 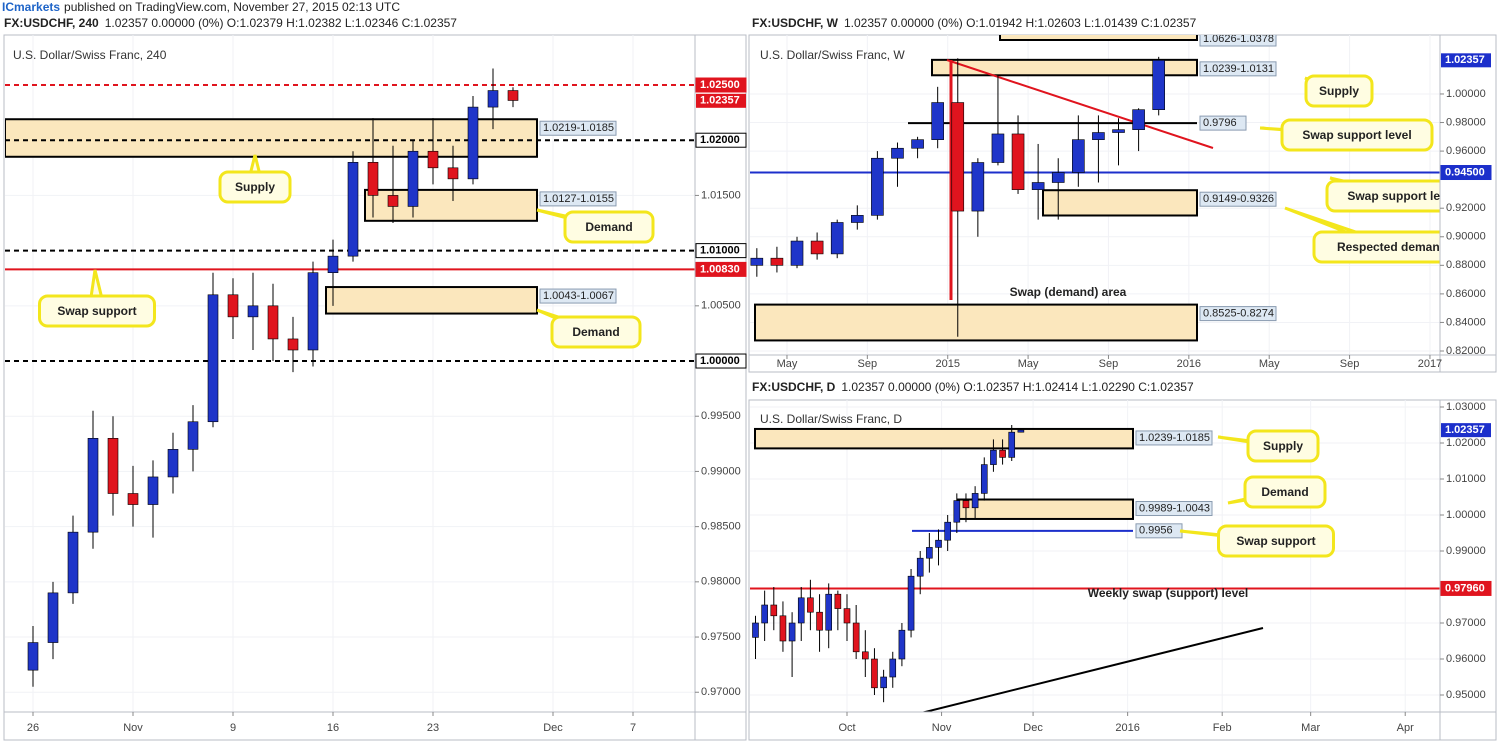 I want to click on x-tick-label: 23, so click(x=433, y=728).